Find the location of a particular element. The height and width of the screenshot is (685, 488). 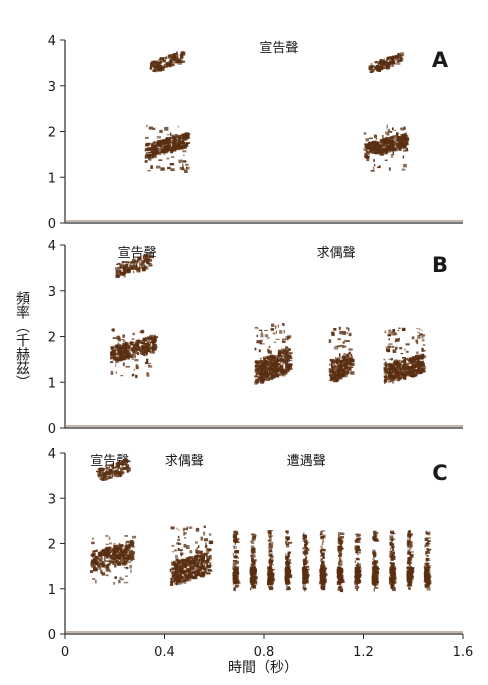

baseline-noise is located at coordinates (264, 221).